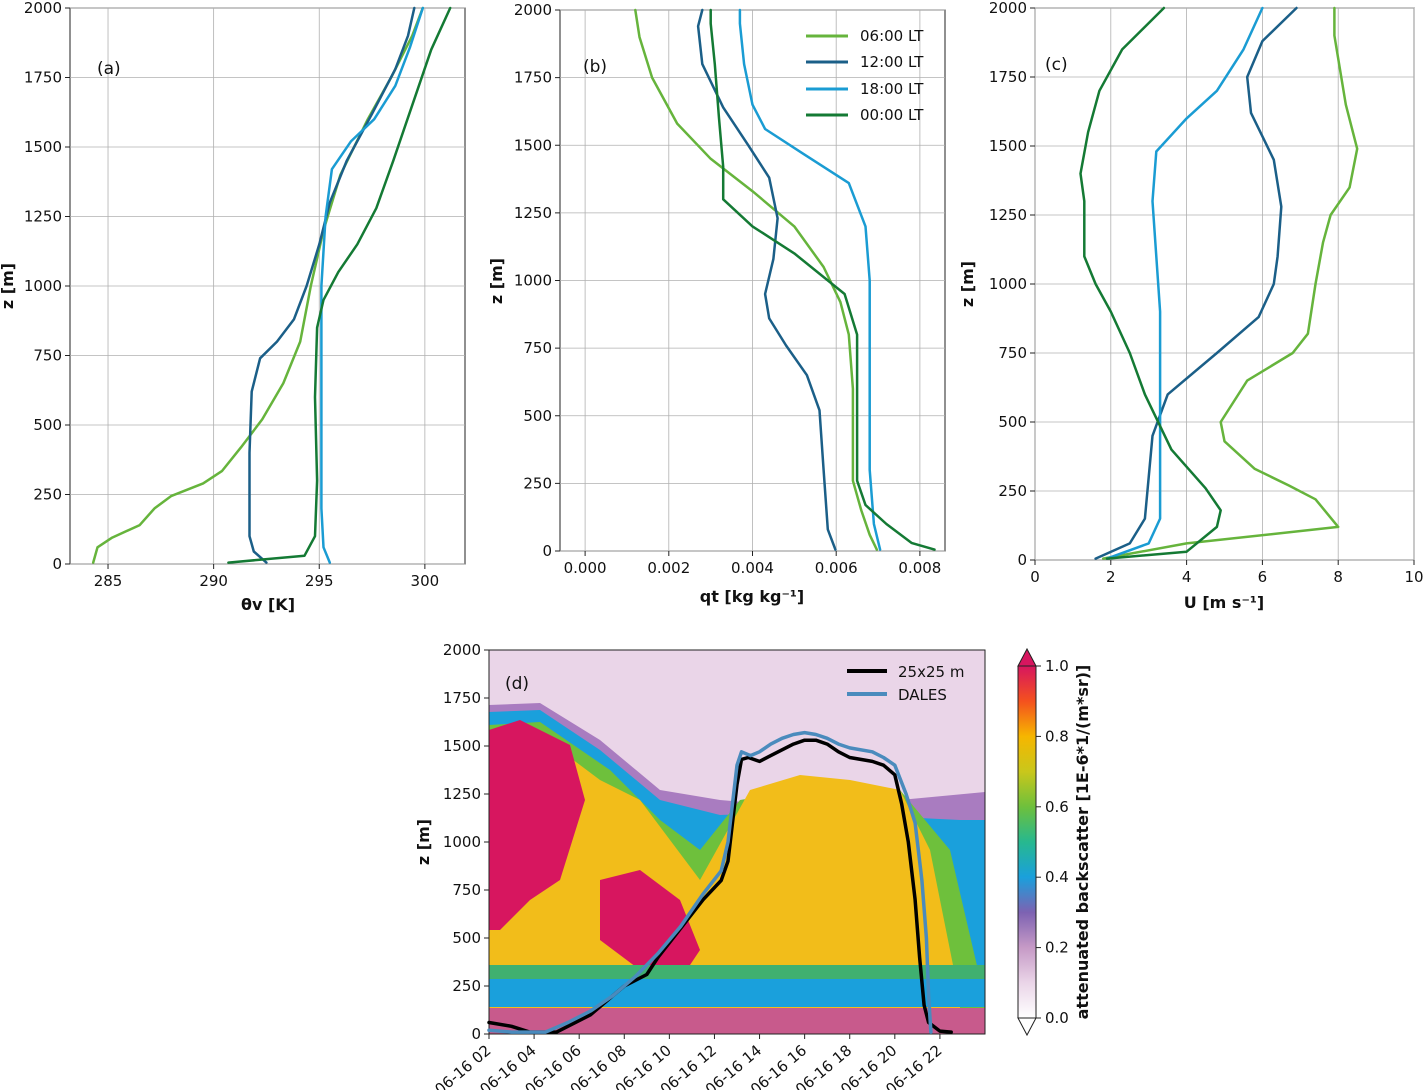 This screenshot has height=1090, width=1426. Describe the element at coordinates (1027, 842) in the screenshot. I see `colorbar-gradient` at that location.